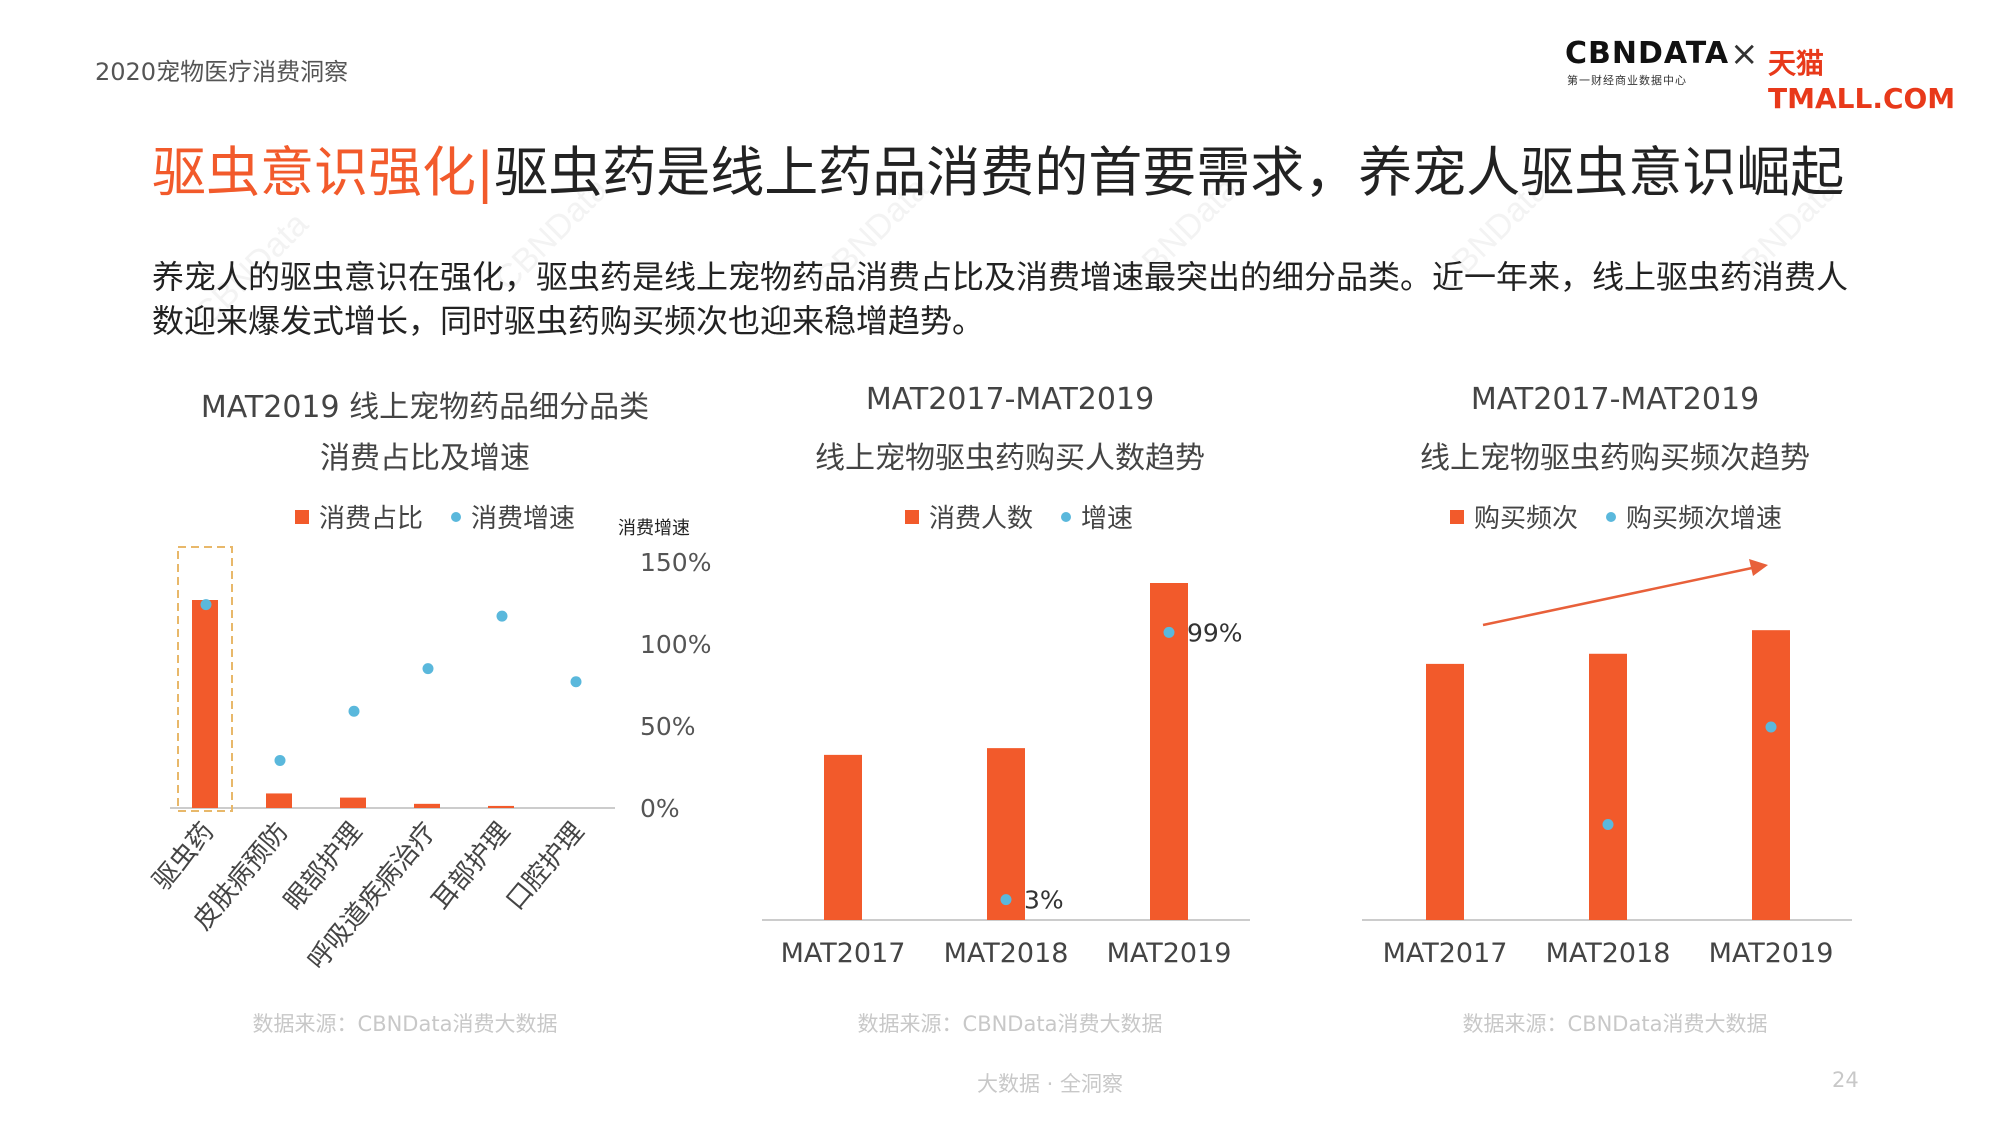 The width and height of the screenshot is (2001, 1125). Describe the element at coordinates (1615, 399) in the screenshot. I see `chart3-title-line1: MAT2017-MAT2019` at that location.